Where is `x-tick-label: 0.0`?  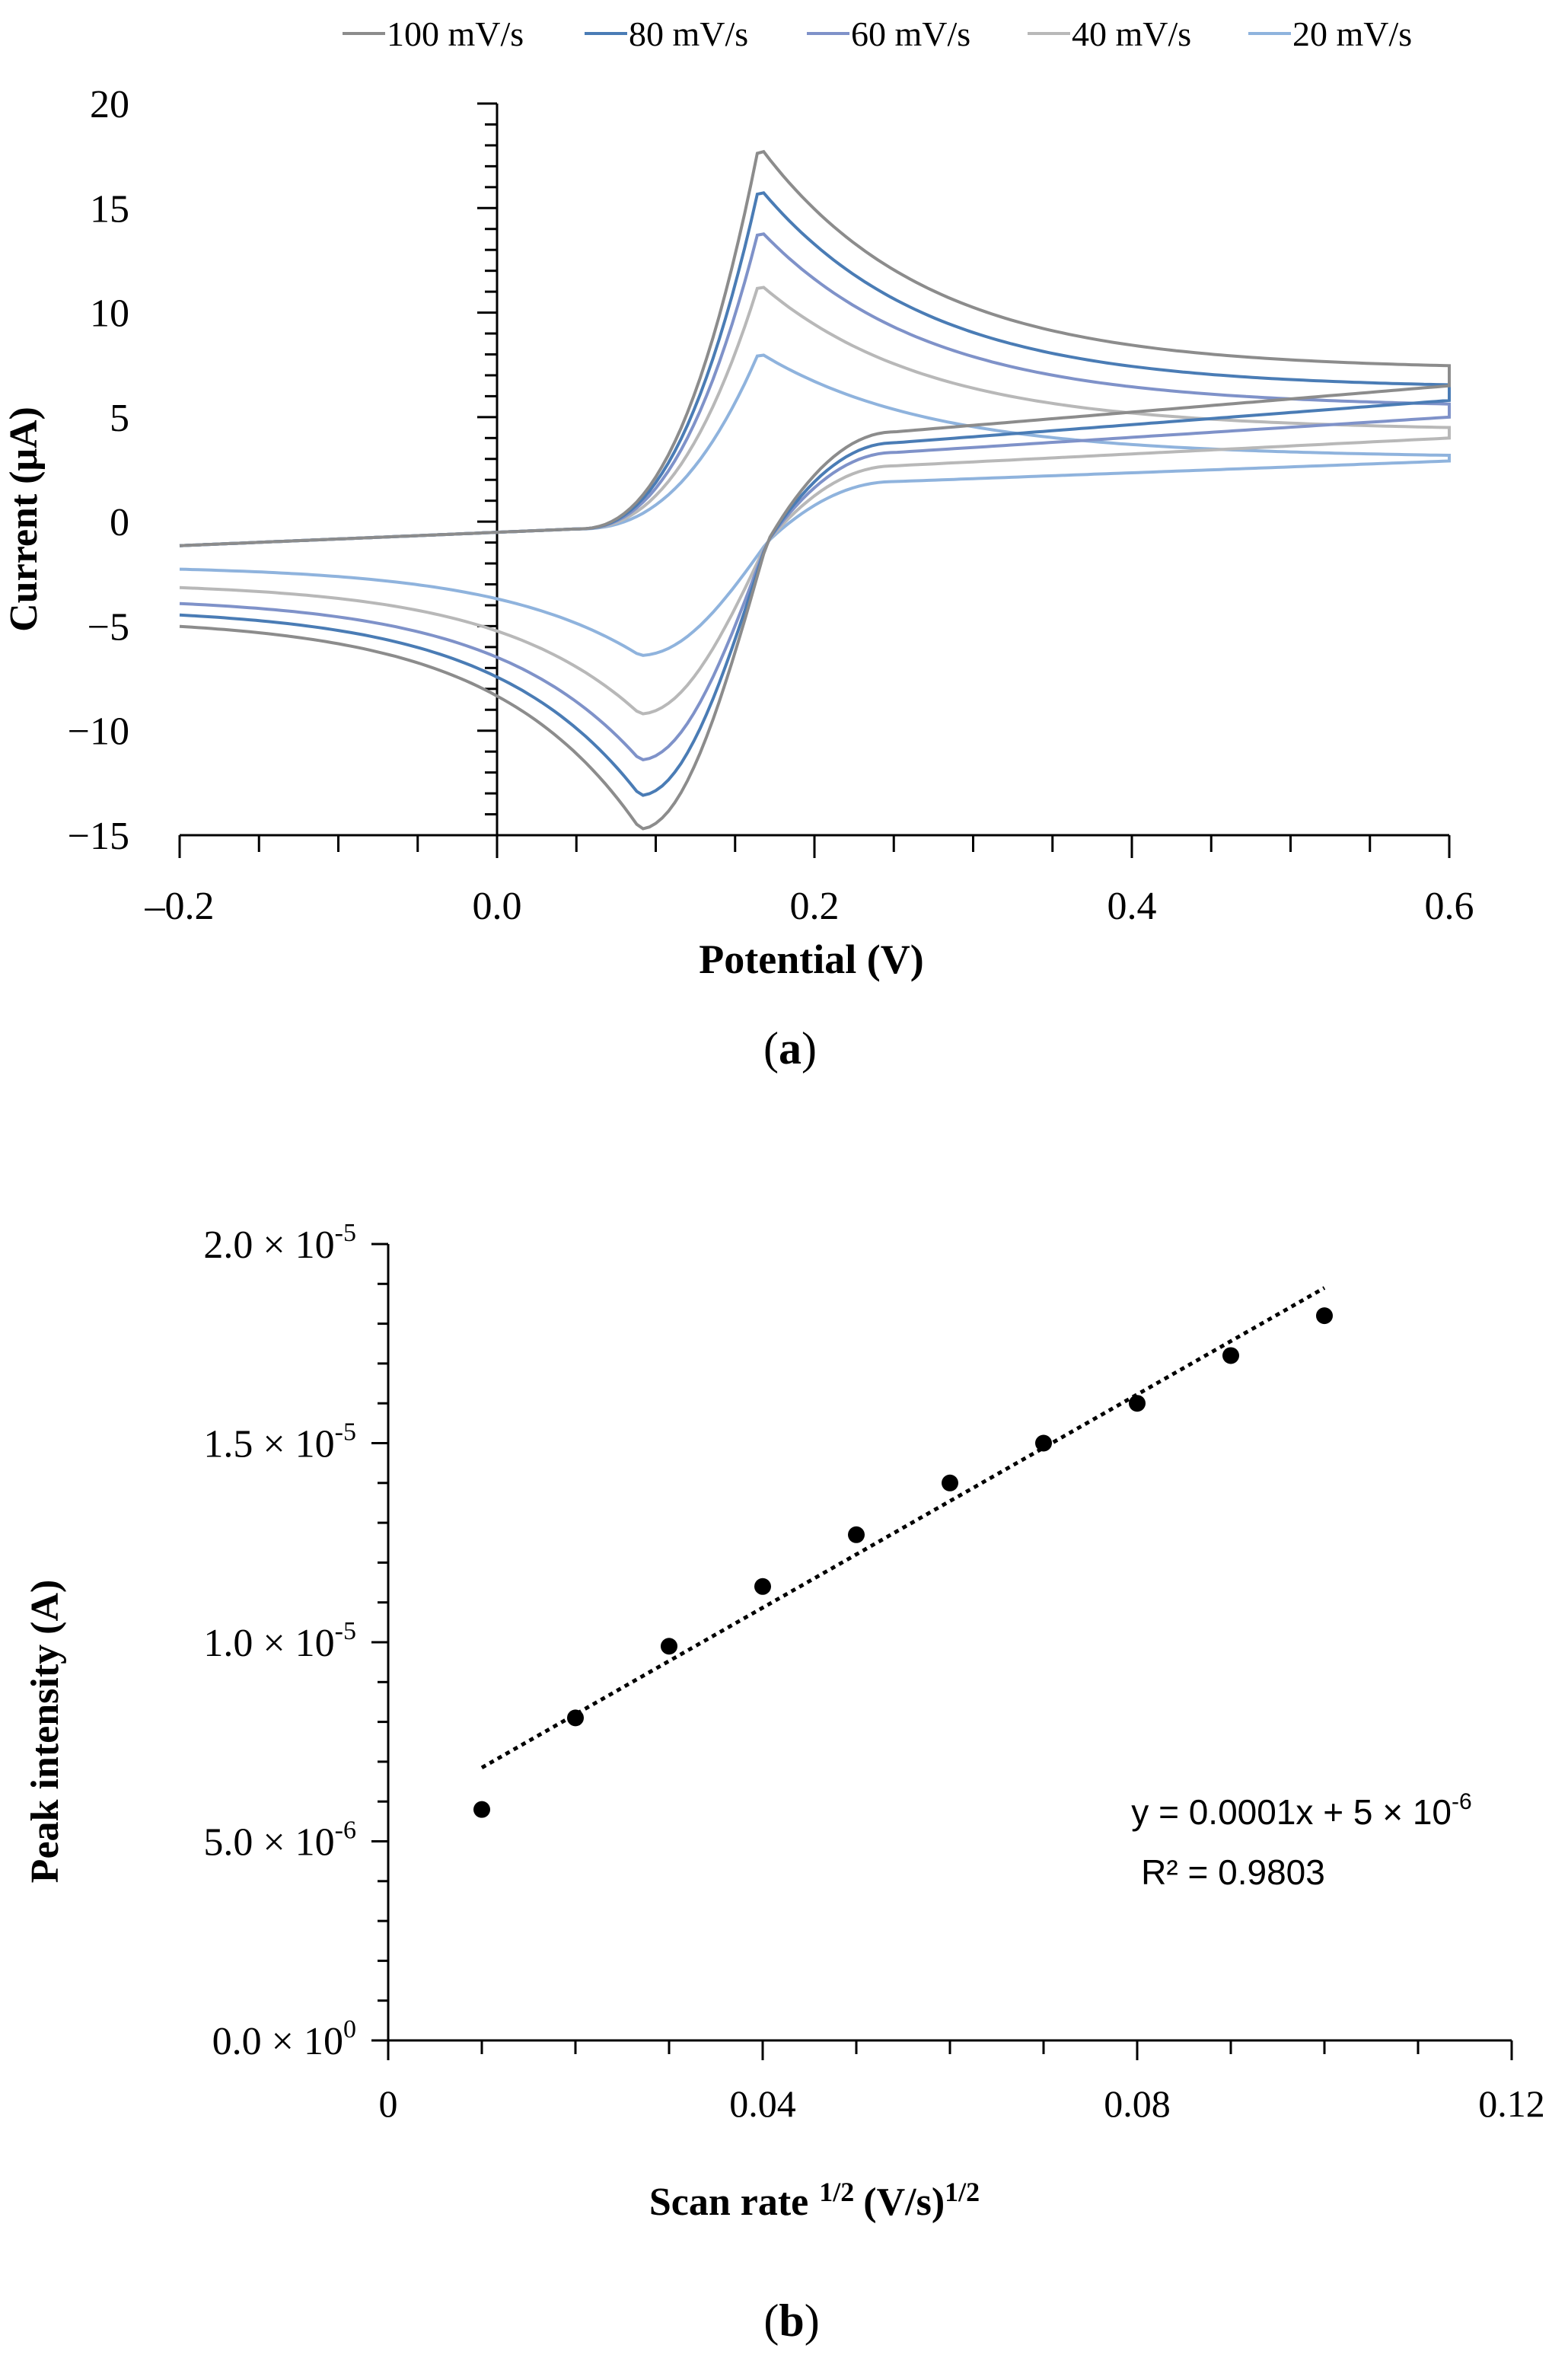
x-tick-label: 0.0 is located at coordinates (497, 906).